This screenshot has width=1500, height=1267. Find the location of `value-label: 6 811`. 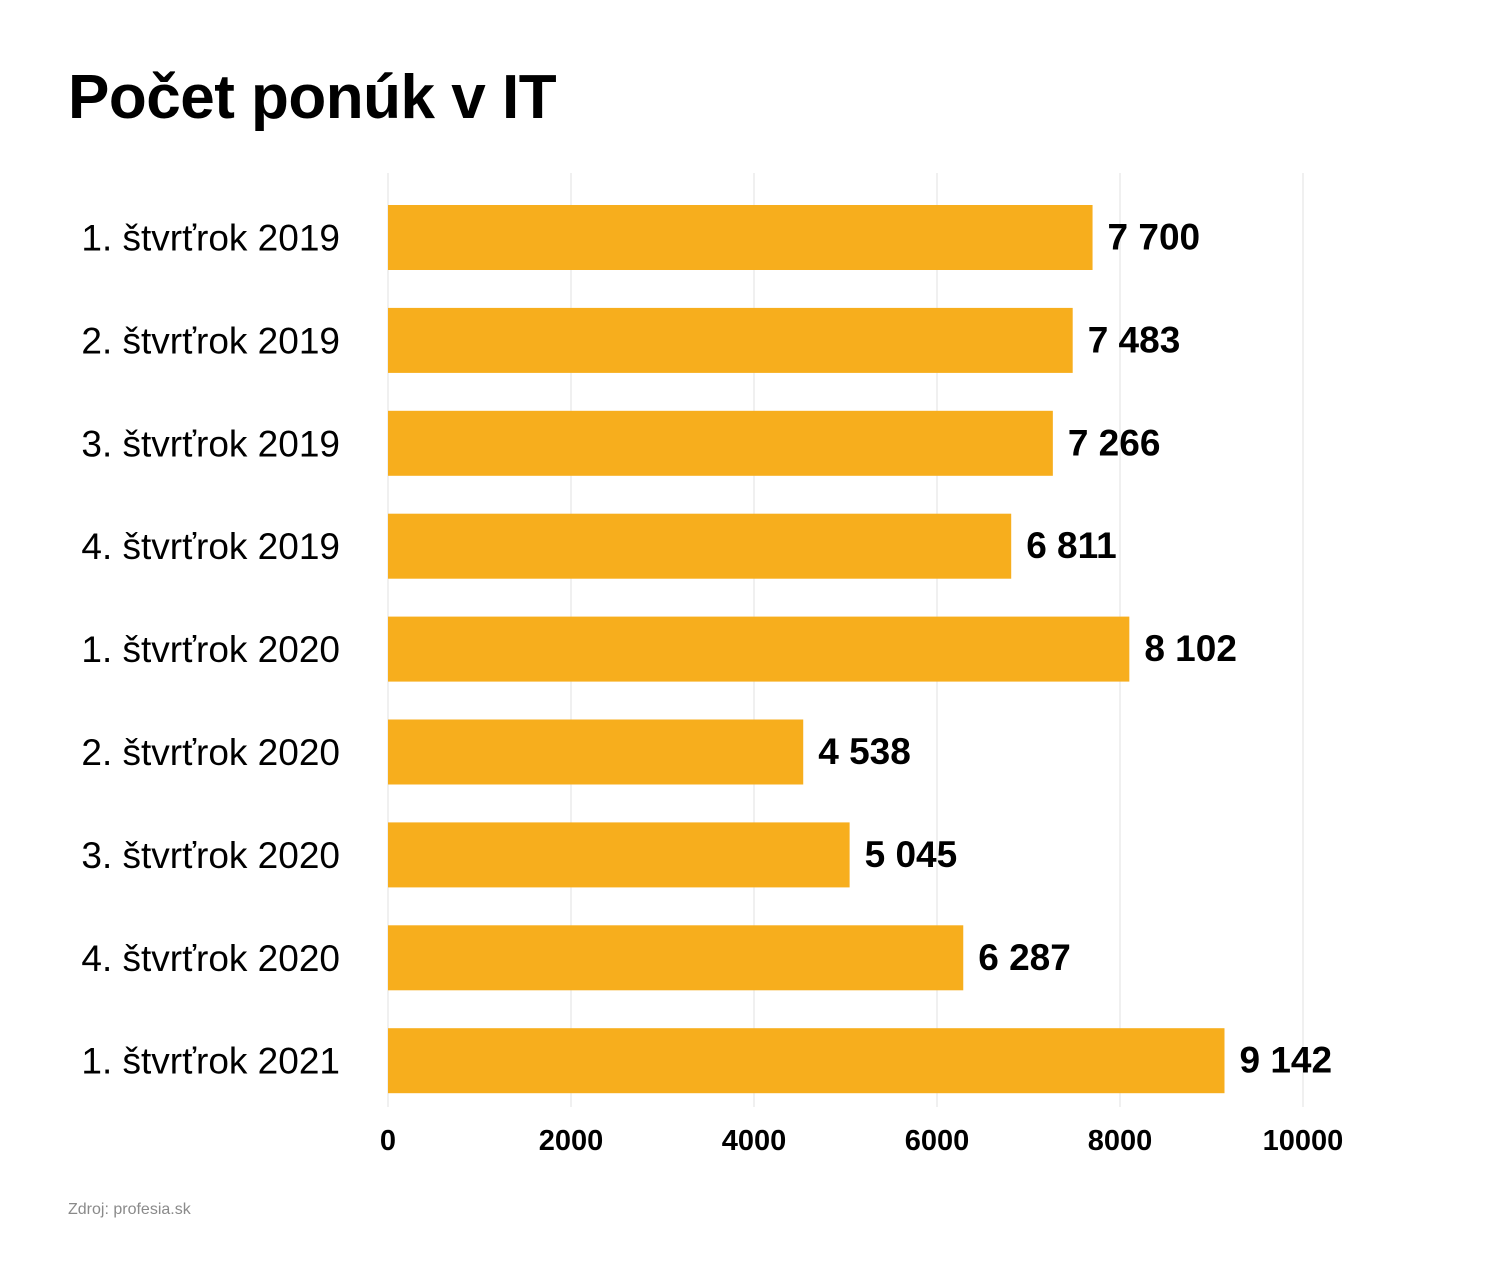

value-label: 6 811 is located at coordinates (1071, 545).